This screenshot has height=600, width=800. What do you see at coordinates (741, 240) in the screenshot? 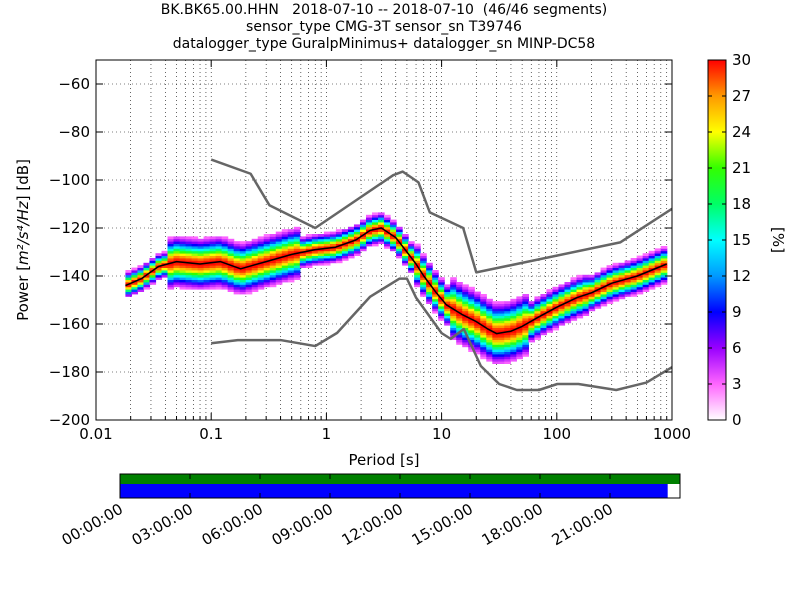
I see `colorbar-tick-label: 15` at bounding box center [741, 240].